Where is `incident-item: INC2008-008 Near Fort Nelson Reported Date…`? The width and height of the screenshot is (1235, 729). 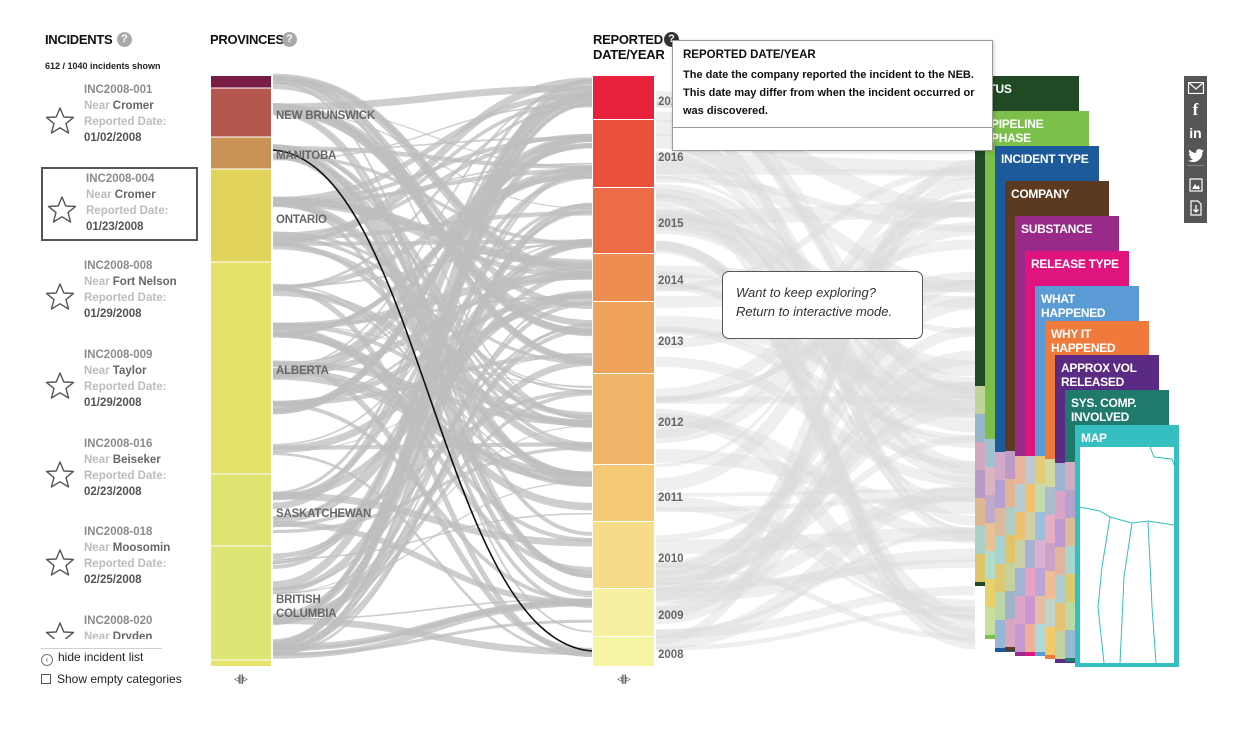 incident-item: INC2008-008 Near Fort Nelson Reported Date… is located at coordinates (119, 293).